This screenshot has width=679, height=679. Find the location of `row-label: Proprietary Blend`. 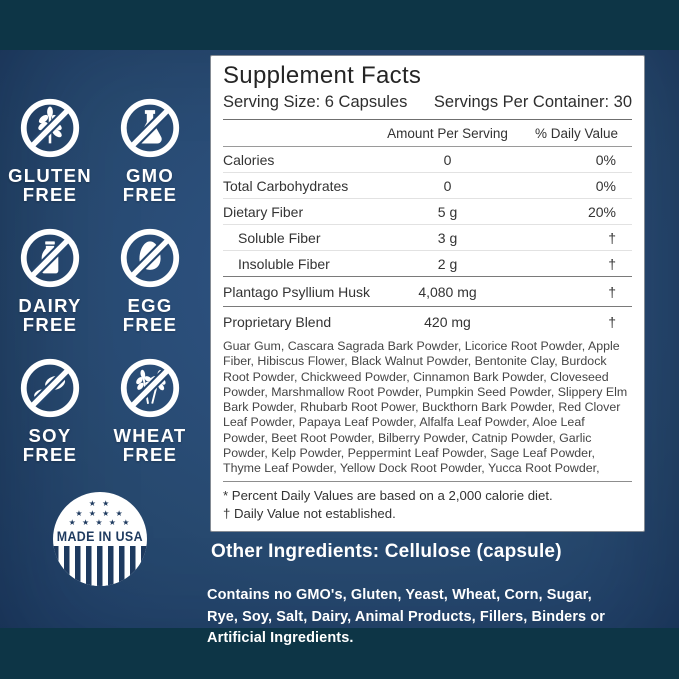

row-label: Proprietary Blend is located at coordinates (277, 321).